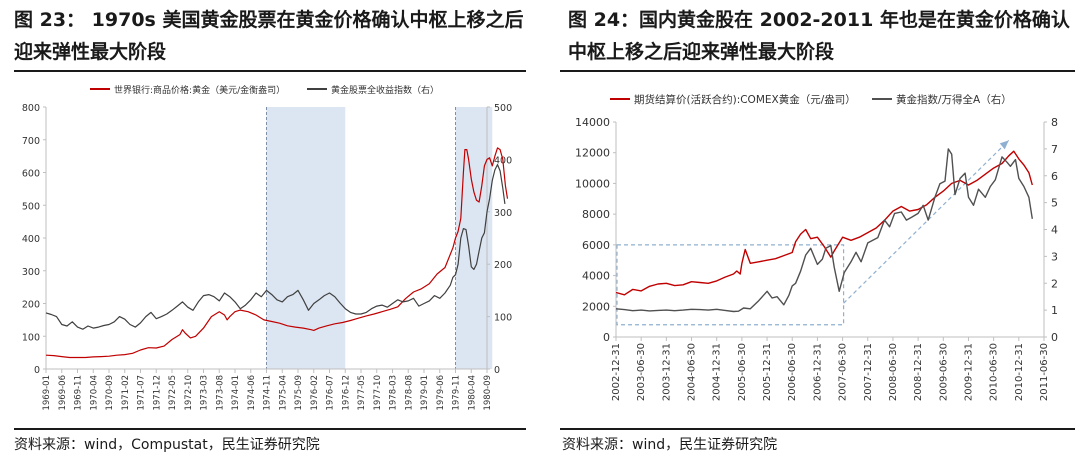 The height and width of the screenshot is (466, 1080). I want to click on x-tick-label: 2007-12-31, so click(868, 372).